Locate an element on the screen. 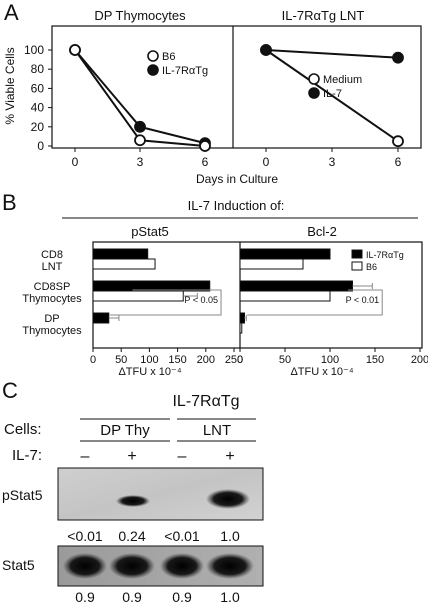  a-left-legend-label: B6 is located at coordinates (168, 57).